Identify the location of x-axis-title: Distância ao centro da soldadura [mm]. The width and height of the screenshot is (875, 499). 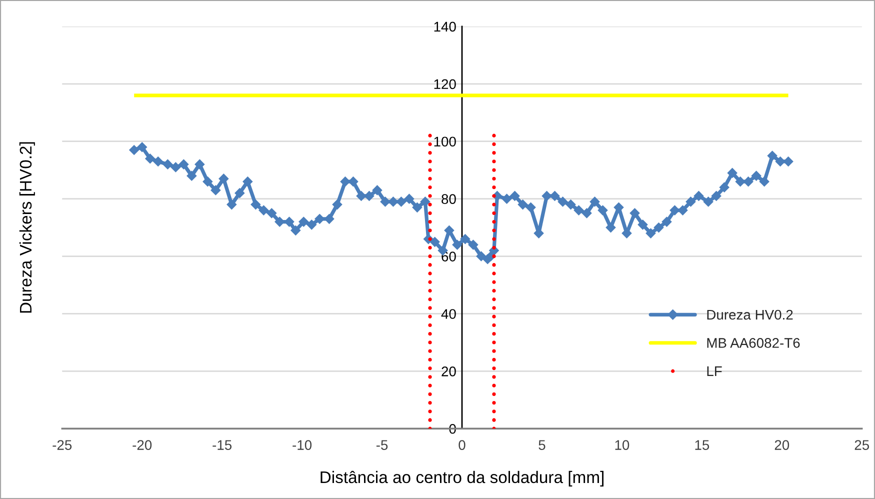
(462, 478).